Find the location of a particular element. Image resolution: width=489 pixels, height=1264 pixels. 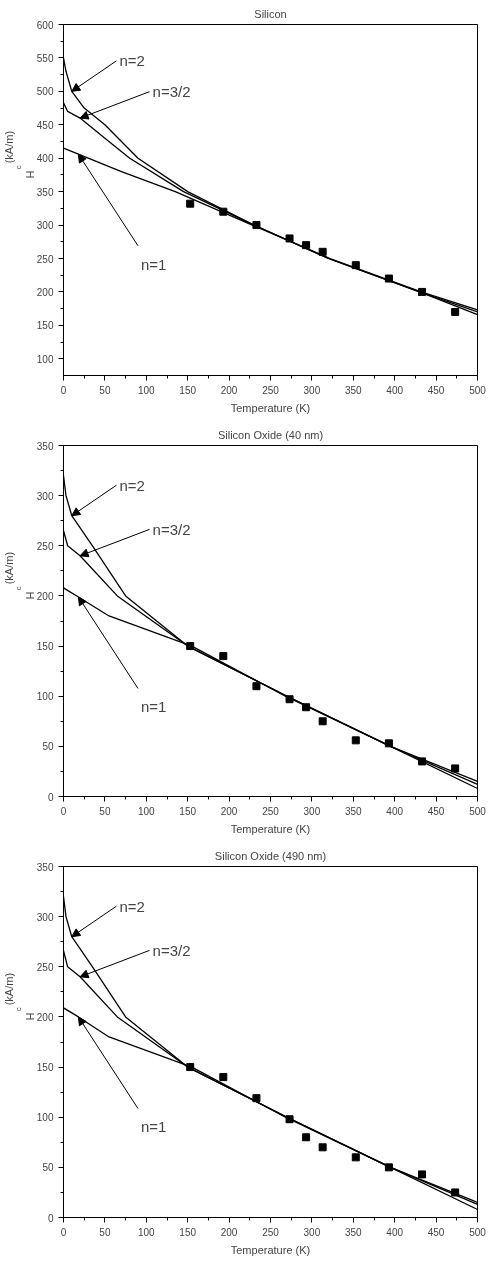

y-tick-label: 450 is located at coordinates (45, 125).